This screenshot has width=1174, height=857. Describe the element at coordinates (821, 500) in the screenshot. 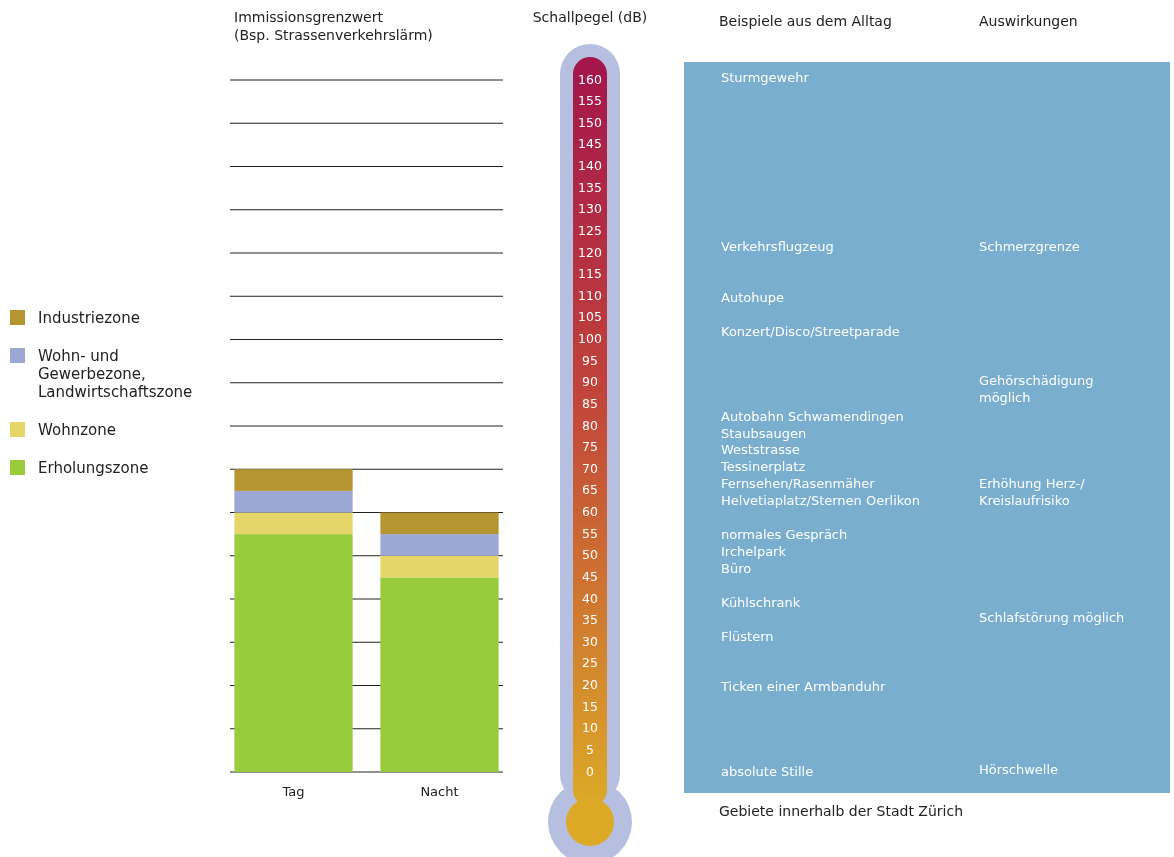

I see `text: Helvetiaplatz/Sternen Oerlikon` at that location.